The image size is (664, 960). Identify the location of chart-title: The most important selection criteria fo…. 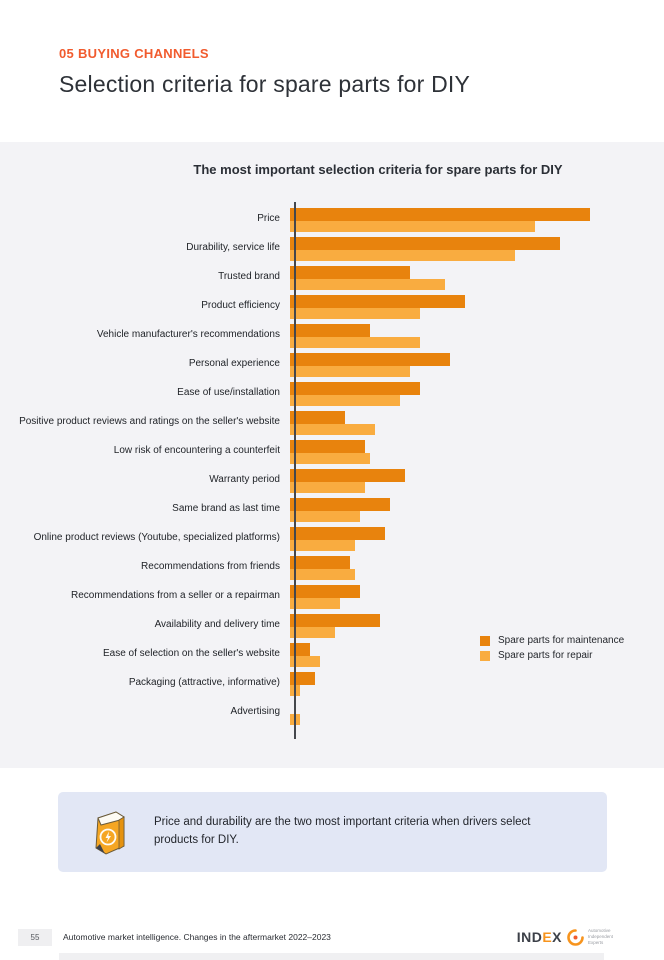
(378, 169).